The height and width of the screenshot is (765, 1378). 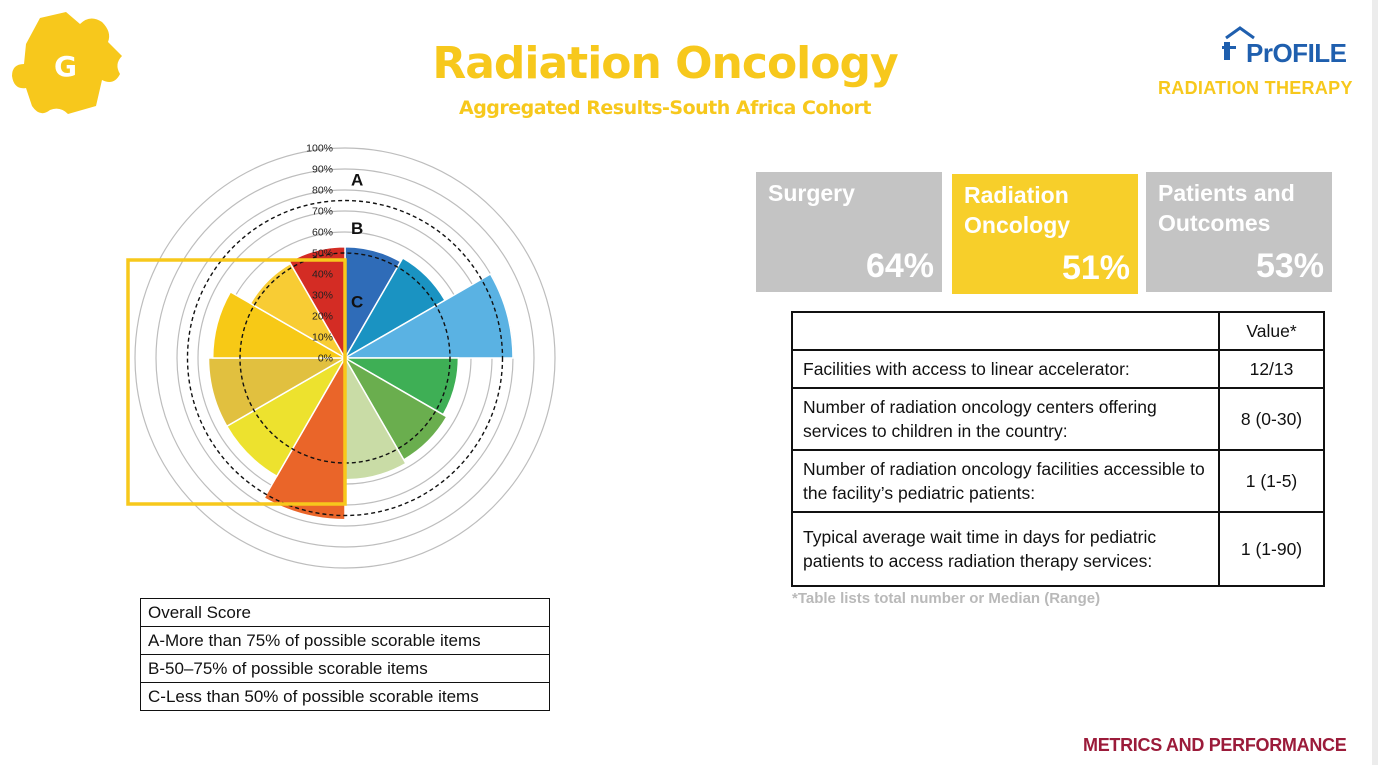 I want to click on zone-label: B, so click(x=357, y=228).